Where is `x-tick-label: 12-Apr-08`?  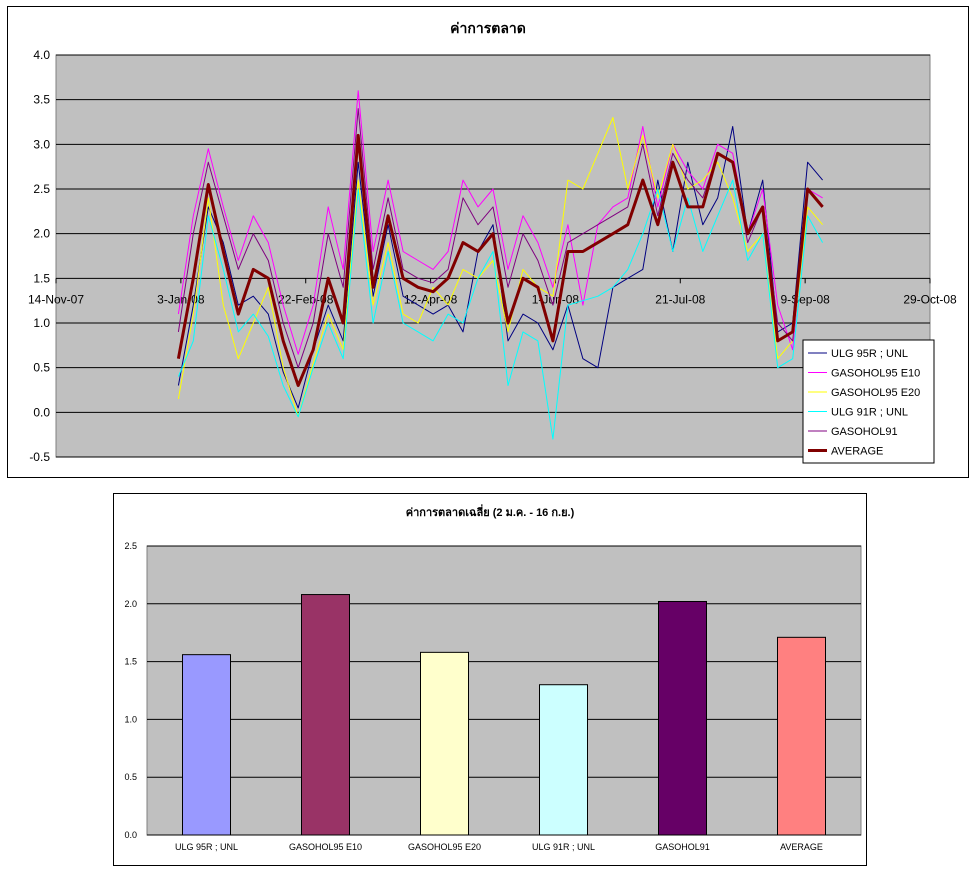 x-tick-label: 12-Apr-08 is located at coordinates (431, 299).